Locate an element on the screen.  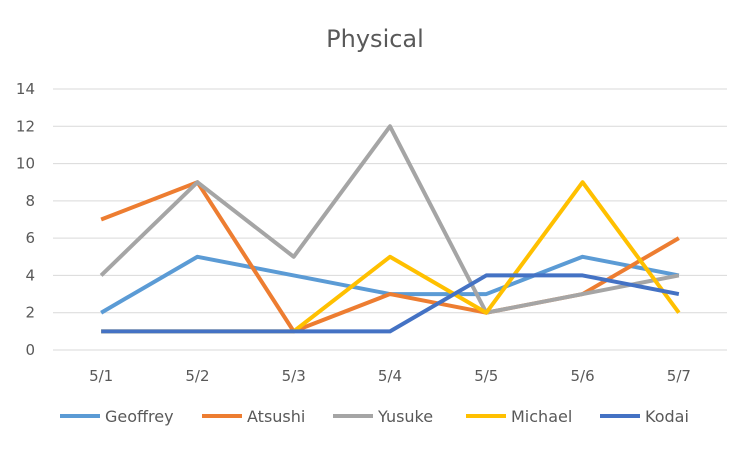
x-axis-tick-labels: 5/1 5/2 5/3 5/4 5/5 5/6 5/7 is located at coordinates (390, 376).